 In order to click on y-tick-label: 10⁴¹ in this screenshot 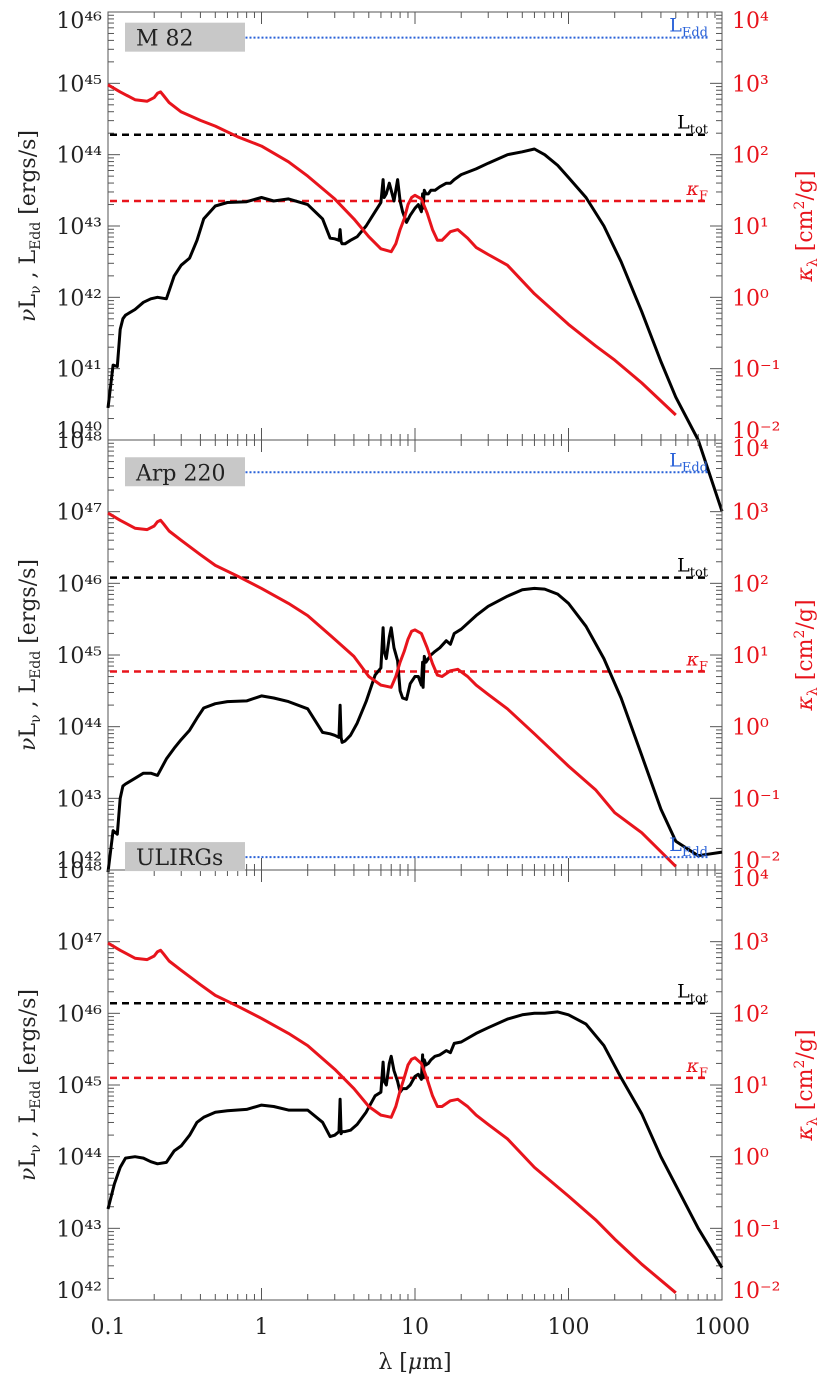, I will do `click(79, 370)`.